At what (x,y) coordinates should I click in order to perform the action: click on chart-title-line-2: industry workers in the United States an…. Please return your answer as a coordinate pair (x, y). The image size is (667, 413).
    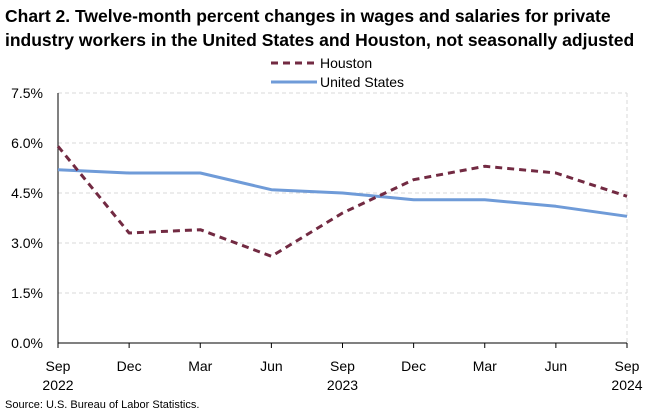
    Looking at the image, I should click on (320, 40).